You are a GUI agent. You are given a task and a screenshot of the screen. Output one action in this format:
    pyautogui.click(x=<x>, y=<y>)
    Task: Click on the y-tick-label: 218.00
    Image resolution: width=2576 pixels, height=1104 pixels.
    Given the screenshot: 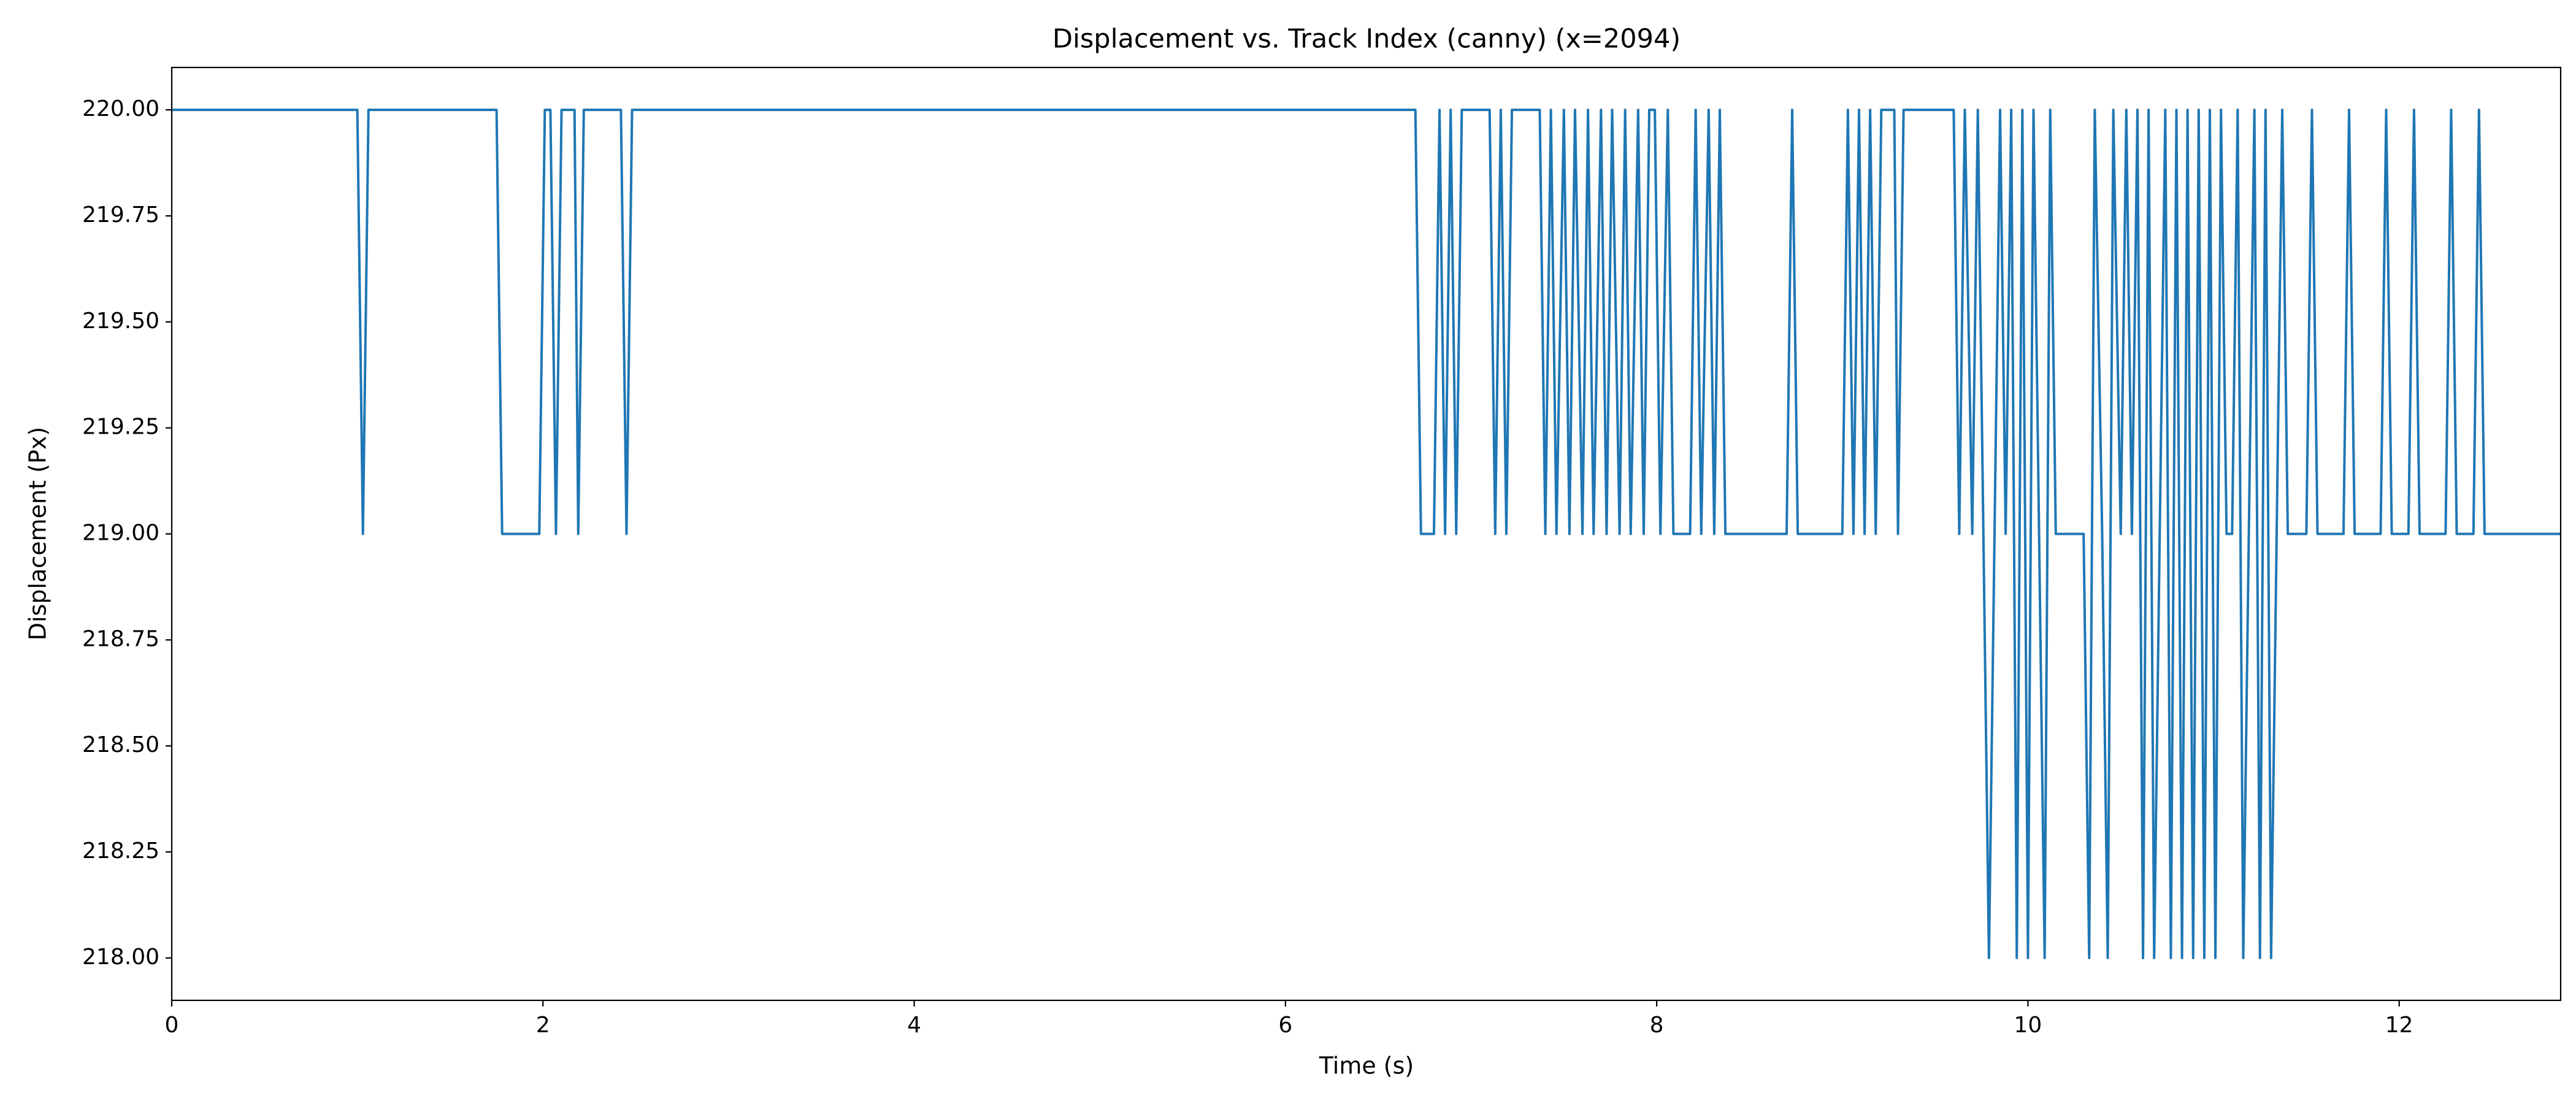 What is the action you would take?
    pyautogui.click(x=120, y=957)
    